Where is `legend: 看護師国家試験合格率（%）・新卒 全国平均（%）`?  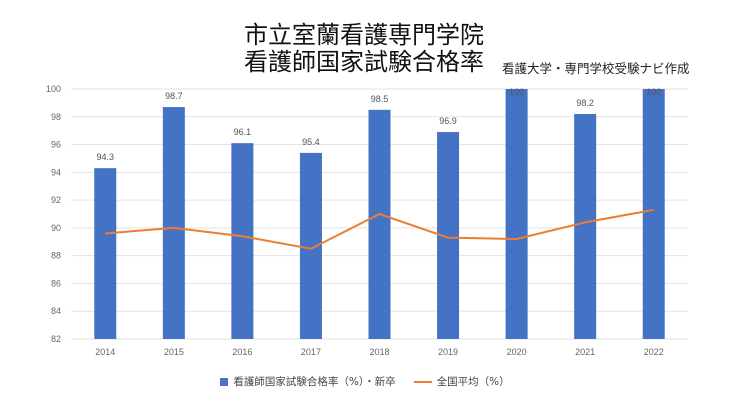
legend: 看護師国家試験合格率（%）・新卒 全国平均（%） is located at coordinates (365, 381).